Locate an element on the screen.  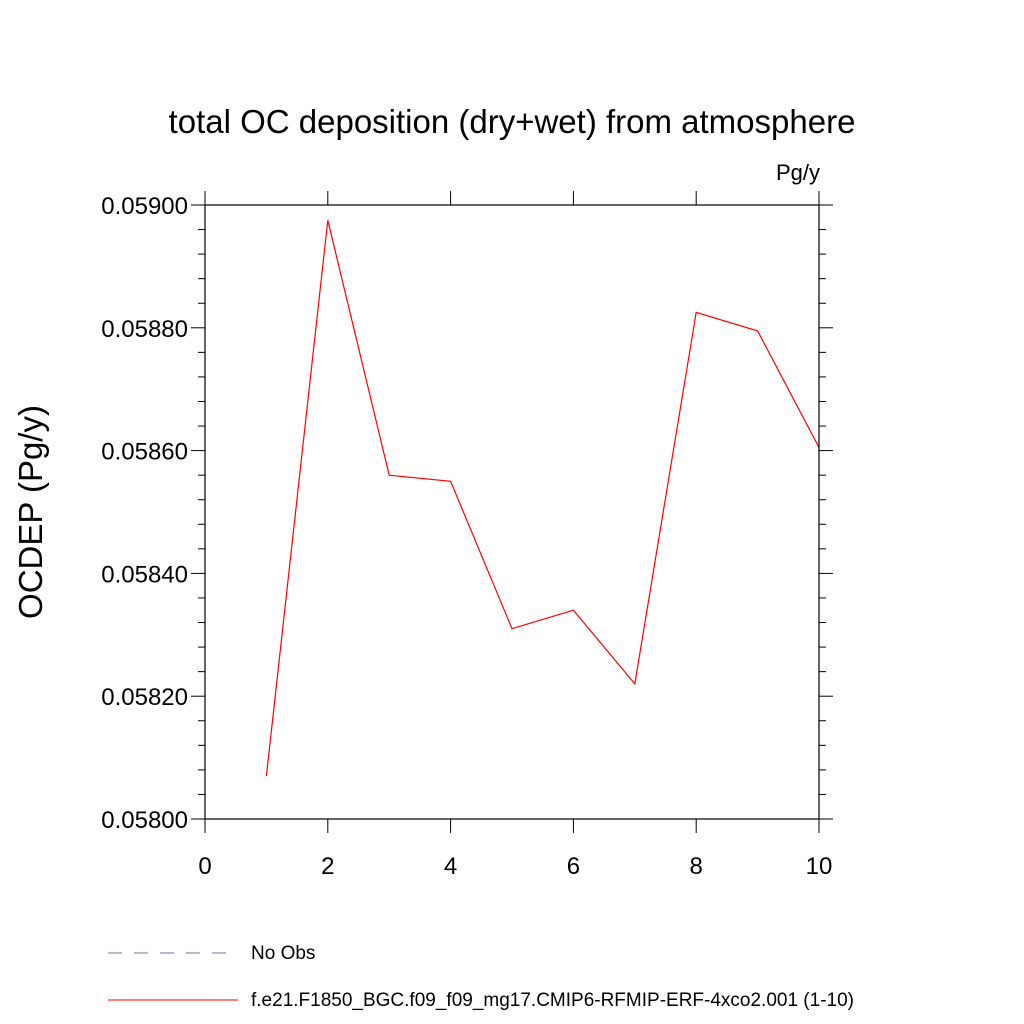
x-tick-label: 6 is located at coordinates (573, 866).